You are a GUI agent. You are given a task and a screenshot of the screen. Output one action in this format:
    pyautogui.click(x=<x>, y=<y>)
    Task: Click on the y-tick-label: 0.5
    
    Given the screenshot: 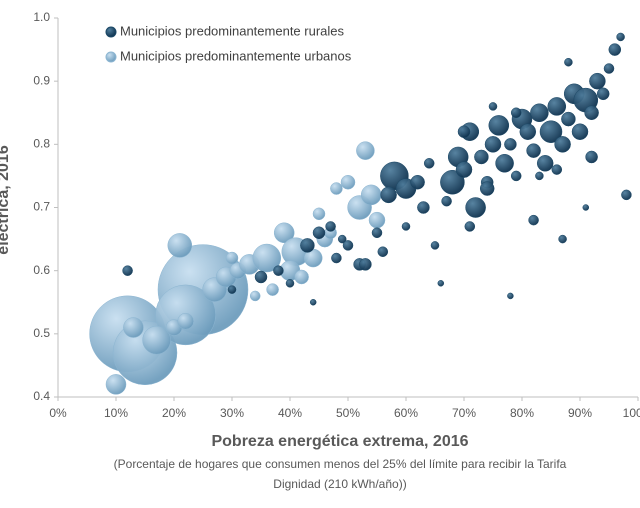 What is the action you would take?
    pyautogui.click(x=41, y=333)
    